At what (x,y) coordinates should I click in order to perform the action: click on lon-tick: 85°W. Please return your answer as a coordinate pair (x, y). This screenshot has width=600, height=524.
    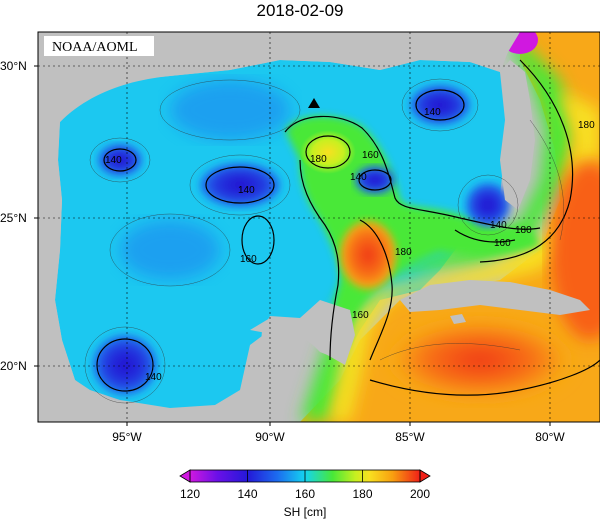
    Looking at the image, I should click on (410, 437).